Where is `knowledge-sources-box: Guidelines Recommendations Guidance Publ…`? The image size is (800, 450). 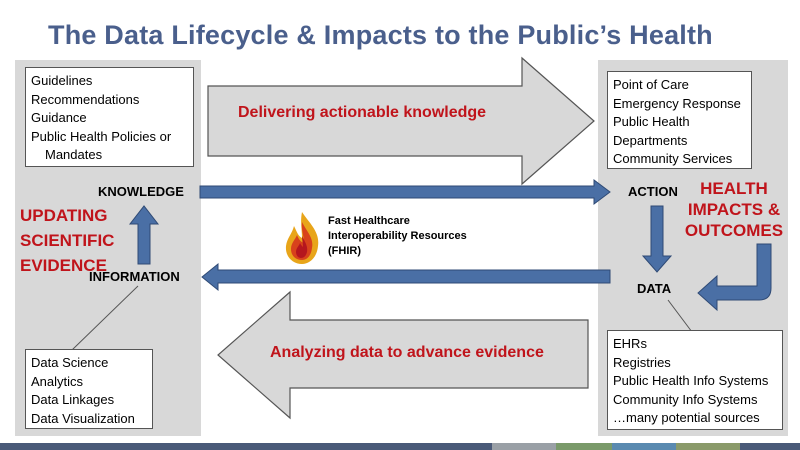
knowledge-sources-box: Guidelines Recommendations Guidance Publ… is located at coordinates (109, 117).